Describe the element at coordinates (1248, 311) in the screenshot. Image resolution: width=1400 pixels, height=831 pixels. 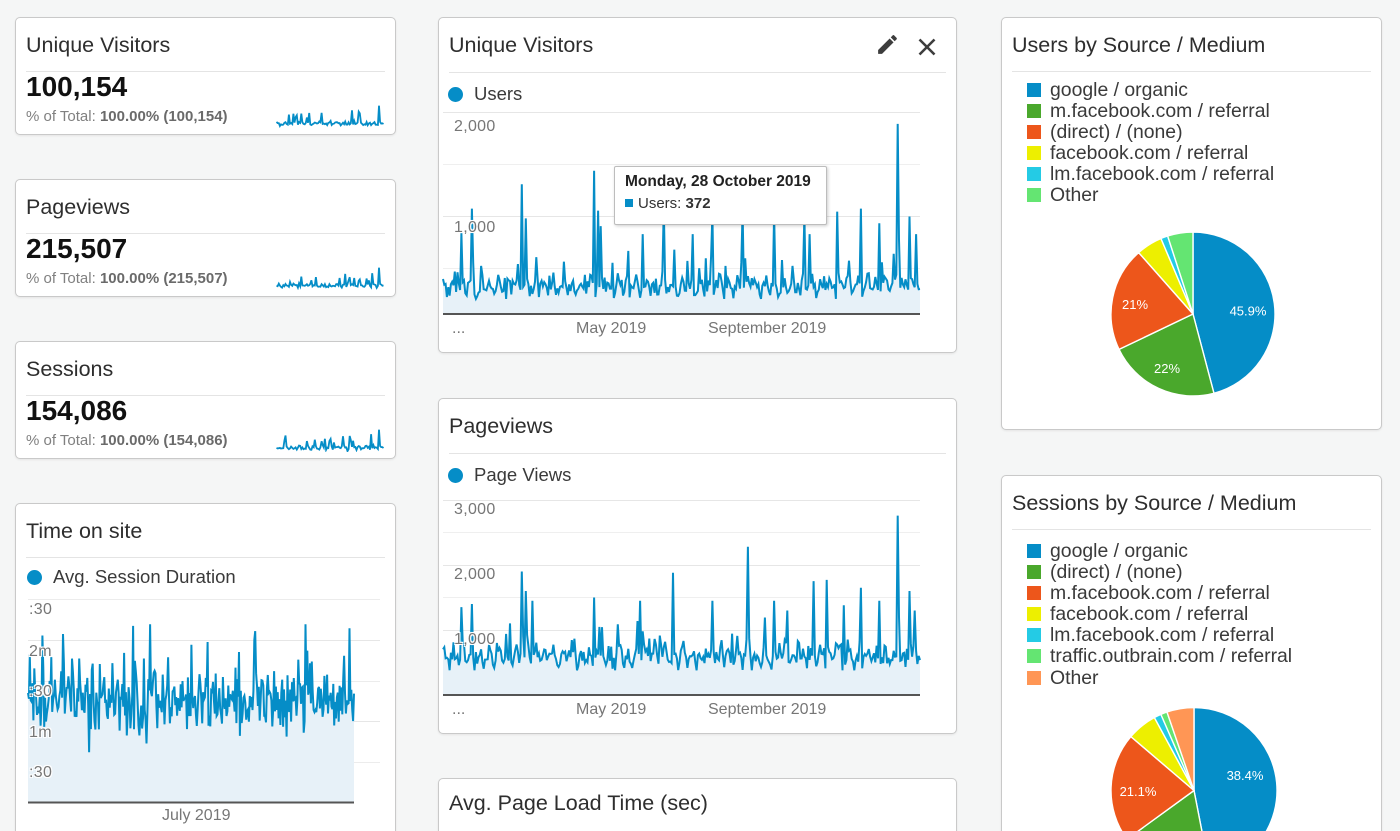
I see `svg-text: 45.9%` at that location.